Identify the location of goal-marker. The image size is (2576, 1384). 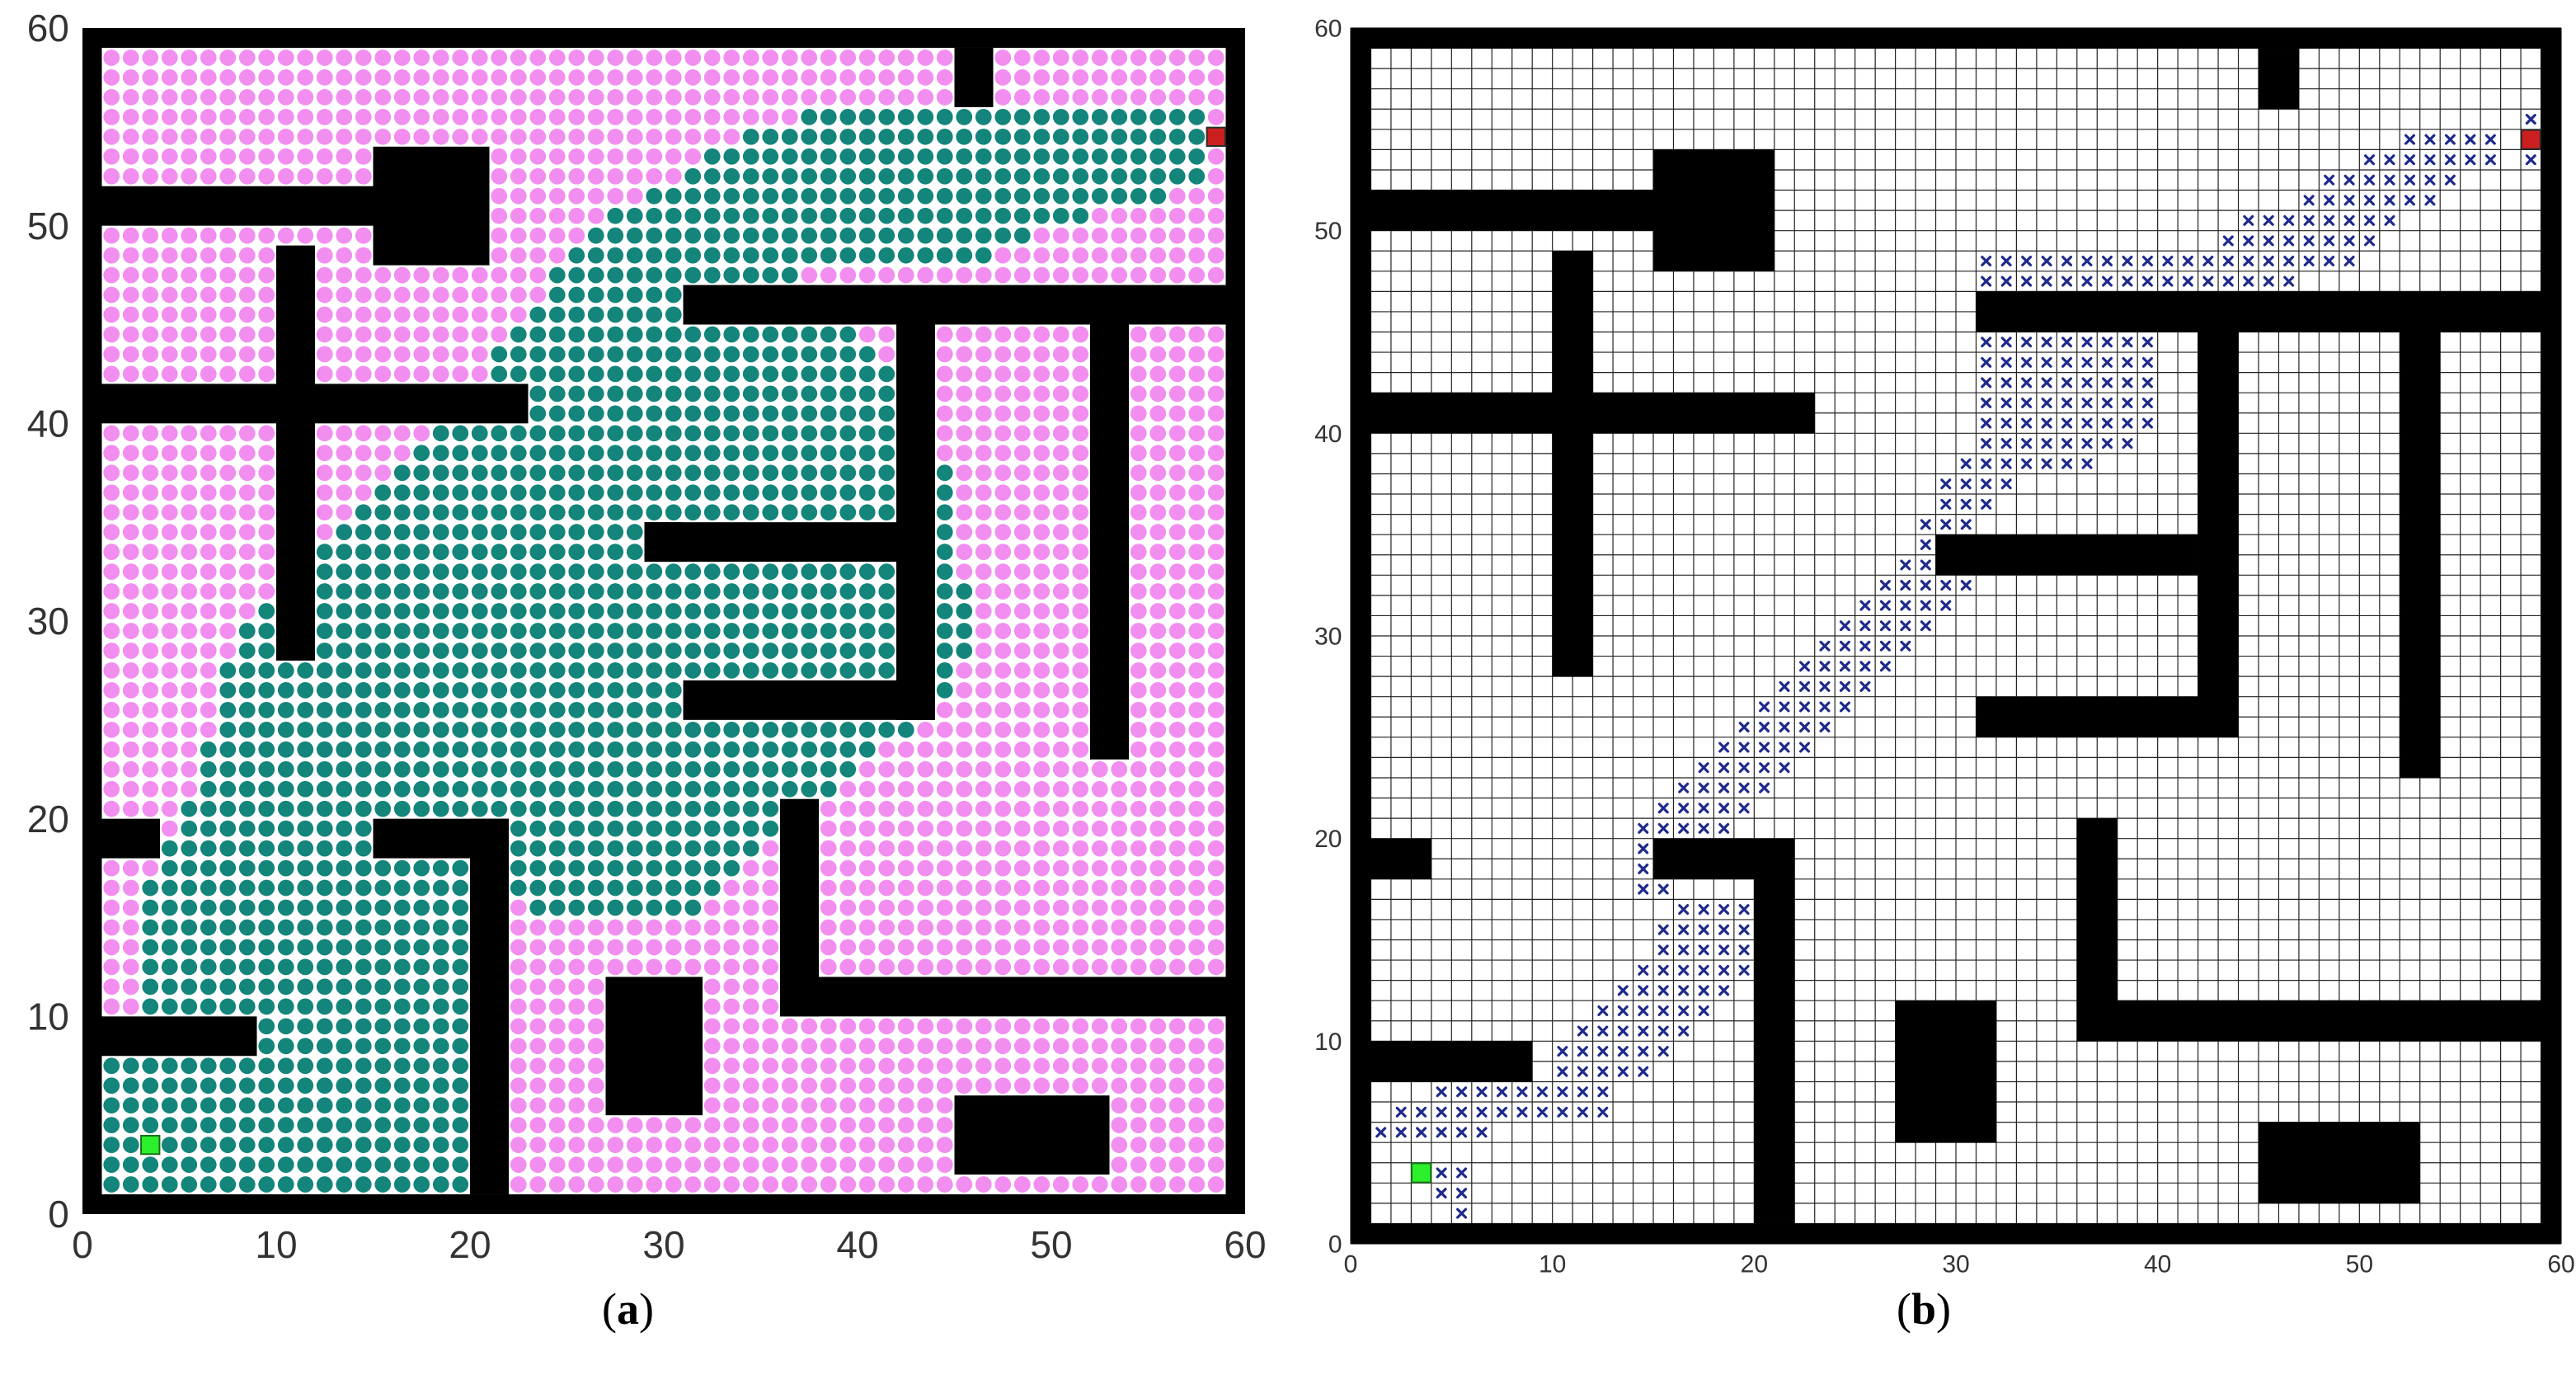
(2530, 139).